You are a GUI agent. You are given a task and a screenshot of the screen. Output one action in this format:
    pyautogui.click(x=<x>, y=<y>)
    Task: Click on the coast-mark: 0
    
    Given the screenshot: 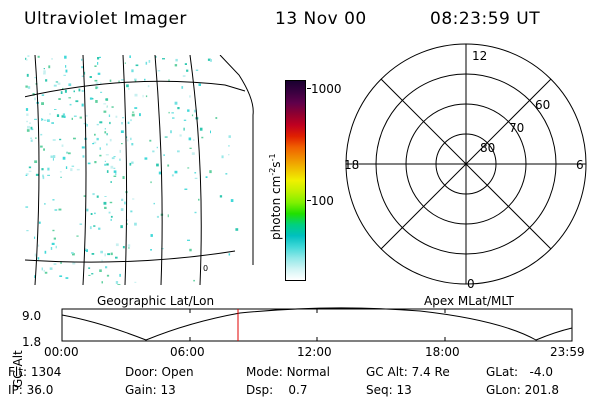 What is the action you would take?
    pyautogui.click(x=205, y=268)
    